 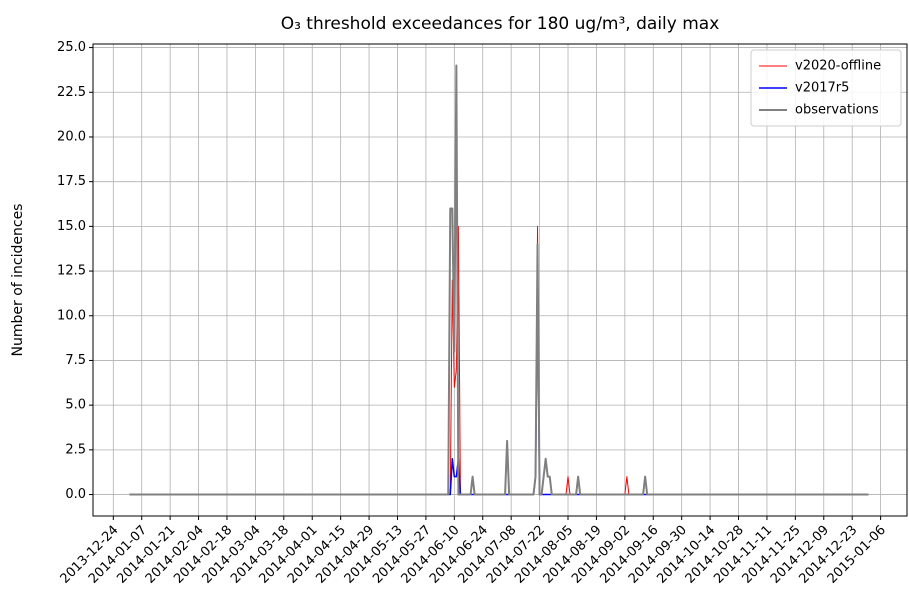 What do you see at coordinates (18, 280) in the screenshot?
I see `y-axis-label: Number of incidences` at bounding box center [18, 280].